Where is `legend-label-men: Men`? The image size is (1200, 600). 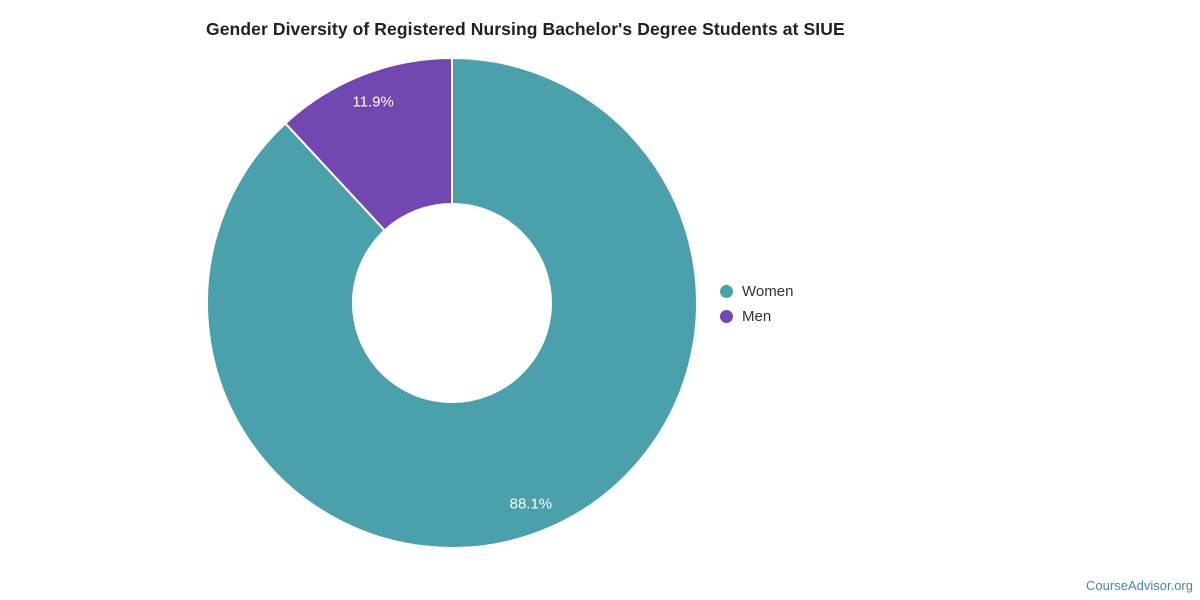
legend-label-men: Men is located at coordinates (757, 316).